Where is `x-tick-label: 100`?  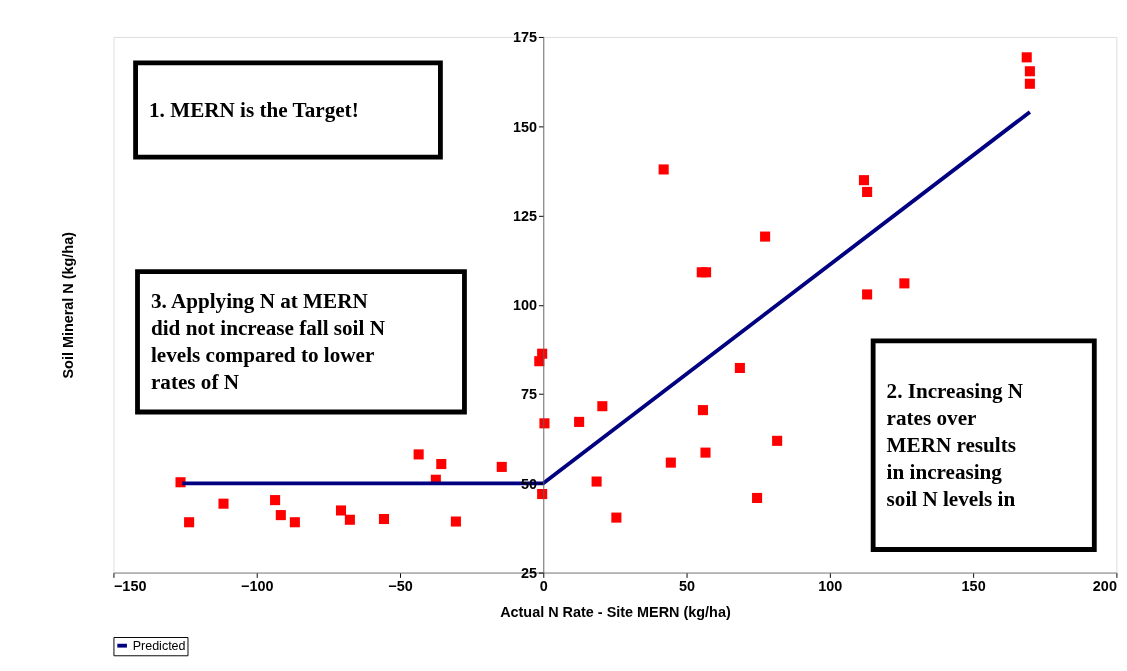 x-tick-label: 100 is located at coordinates (830, 586).